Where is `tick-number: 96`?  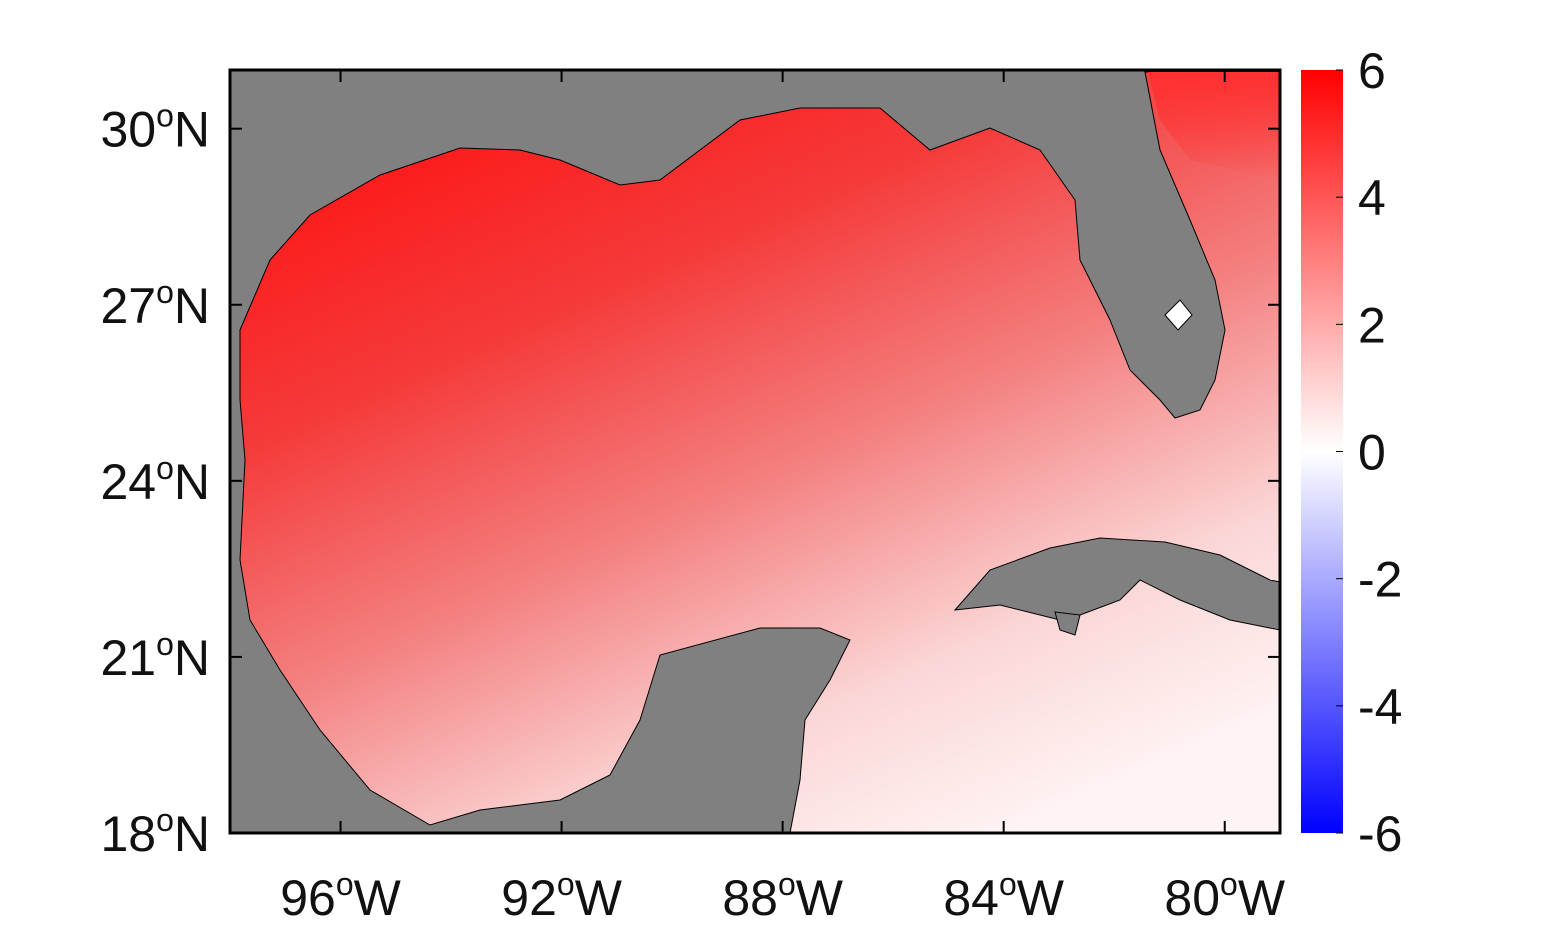
tick-number: 96 is located at coordinates (308, 898).